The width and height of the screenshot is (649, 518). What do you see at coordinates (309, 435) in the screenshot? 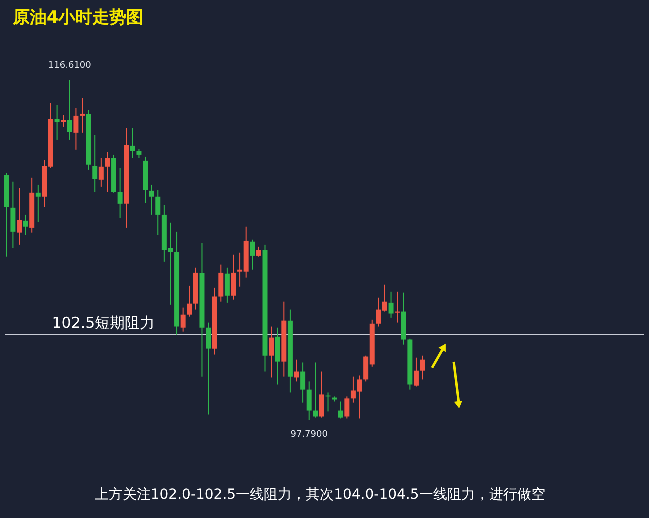
I see `annotation: 97.7900` at bounding box center [309, 435].